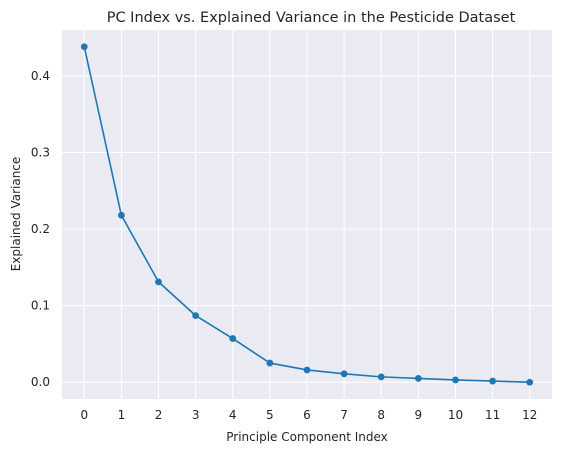  I want to click on y-tick-label: 0.2, so click(40, 229).